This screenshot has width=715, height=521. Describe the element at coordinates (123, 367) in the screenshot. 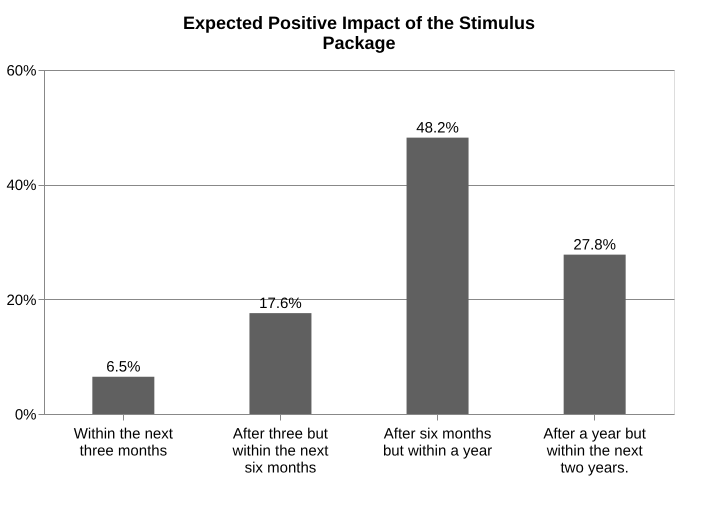

I see `data-label: 6.5%` at that location.